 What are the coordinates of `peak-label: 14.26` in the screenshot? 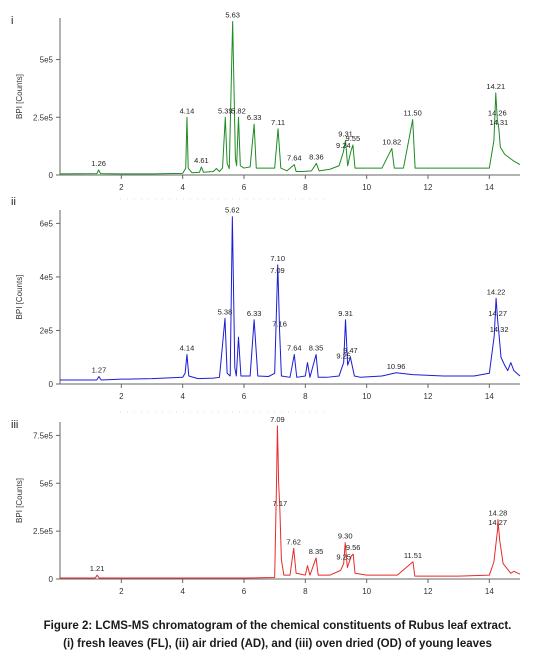 It's located at (497, 113).